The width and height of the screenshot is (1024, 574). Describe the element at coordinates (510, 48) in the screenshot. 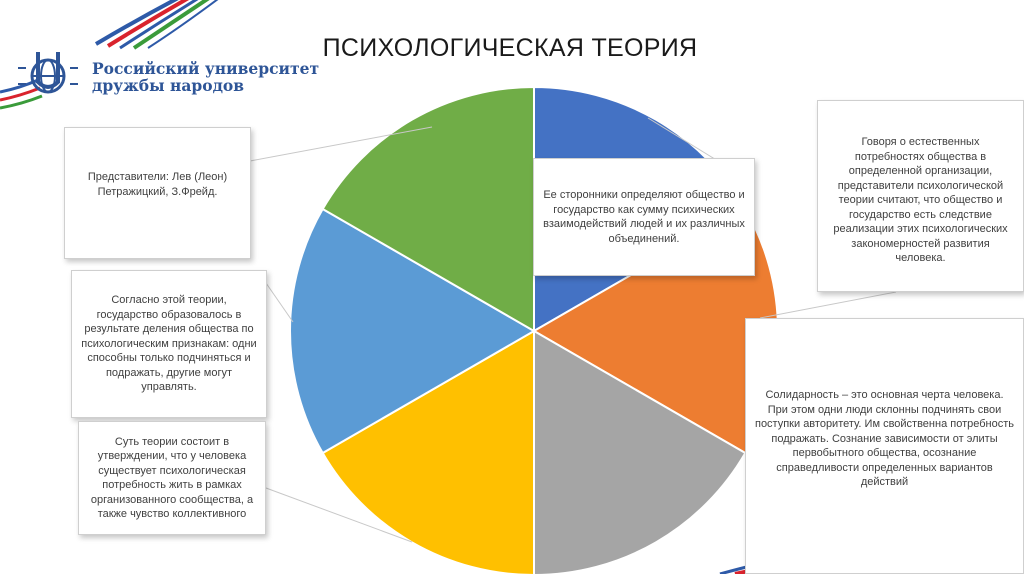

I see `slide-title: ПСИХОЛОГИЧЕСКАЯ ТЕОРИЯ` at that location.